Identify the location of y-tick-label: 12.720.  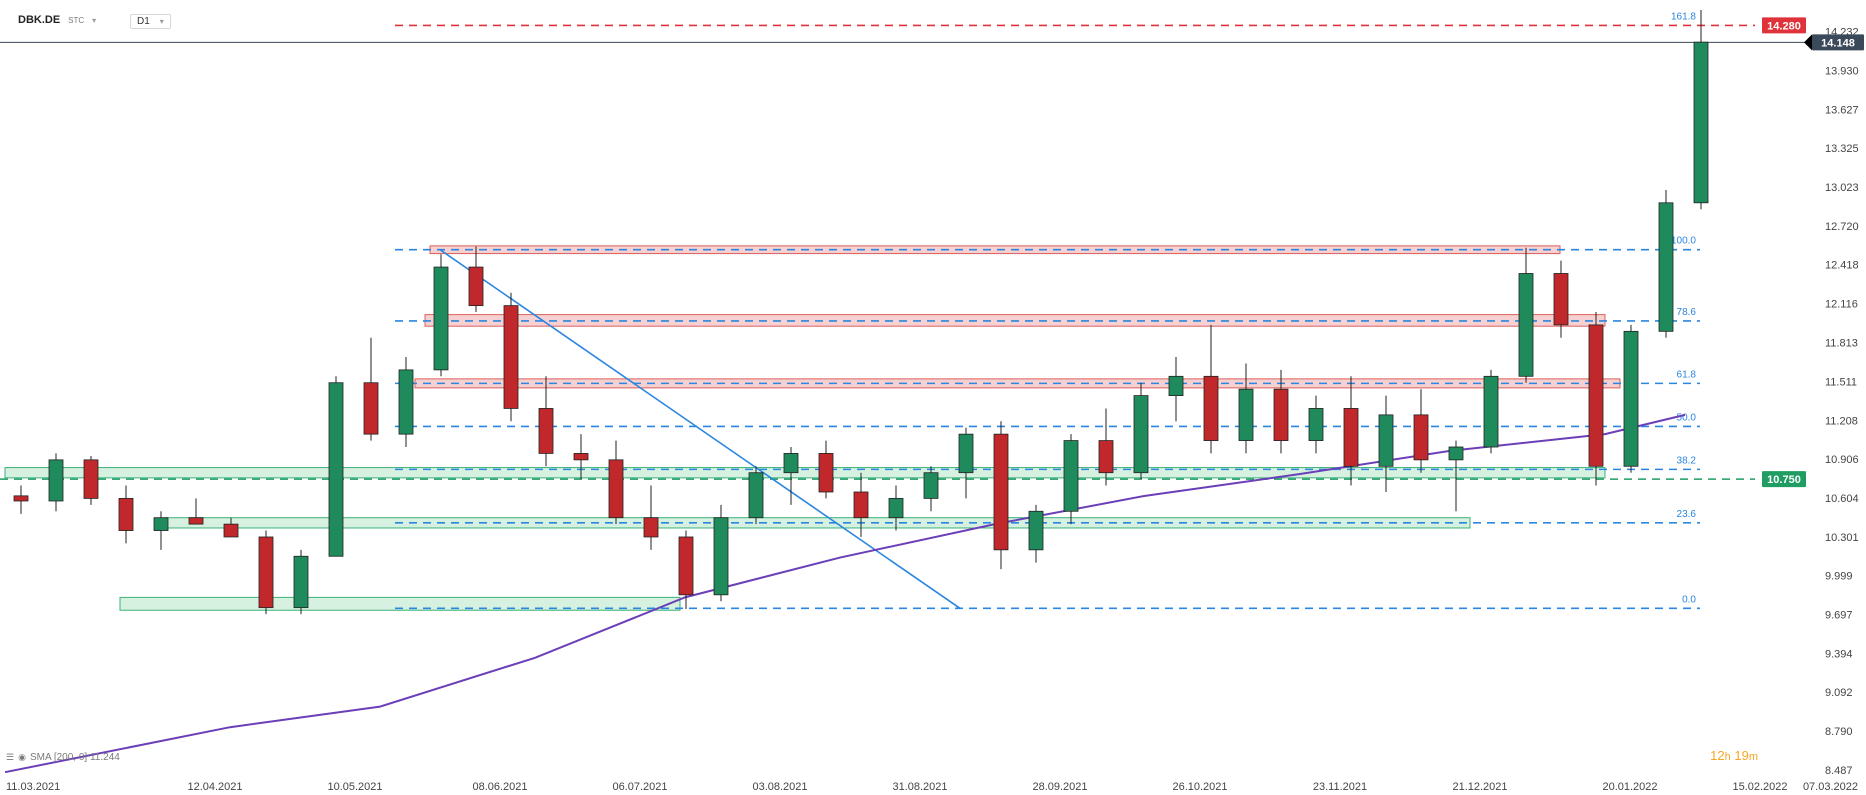
(1842, 227).